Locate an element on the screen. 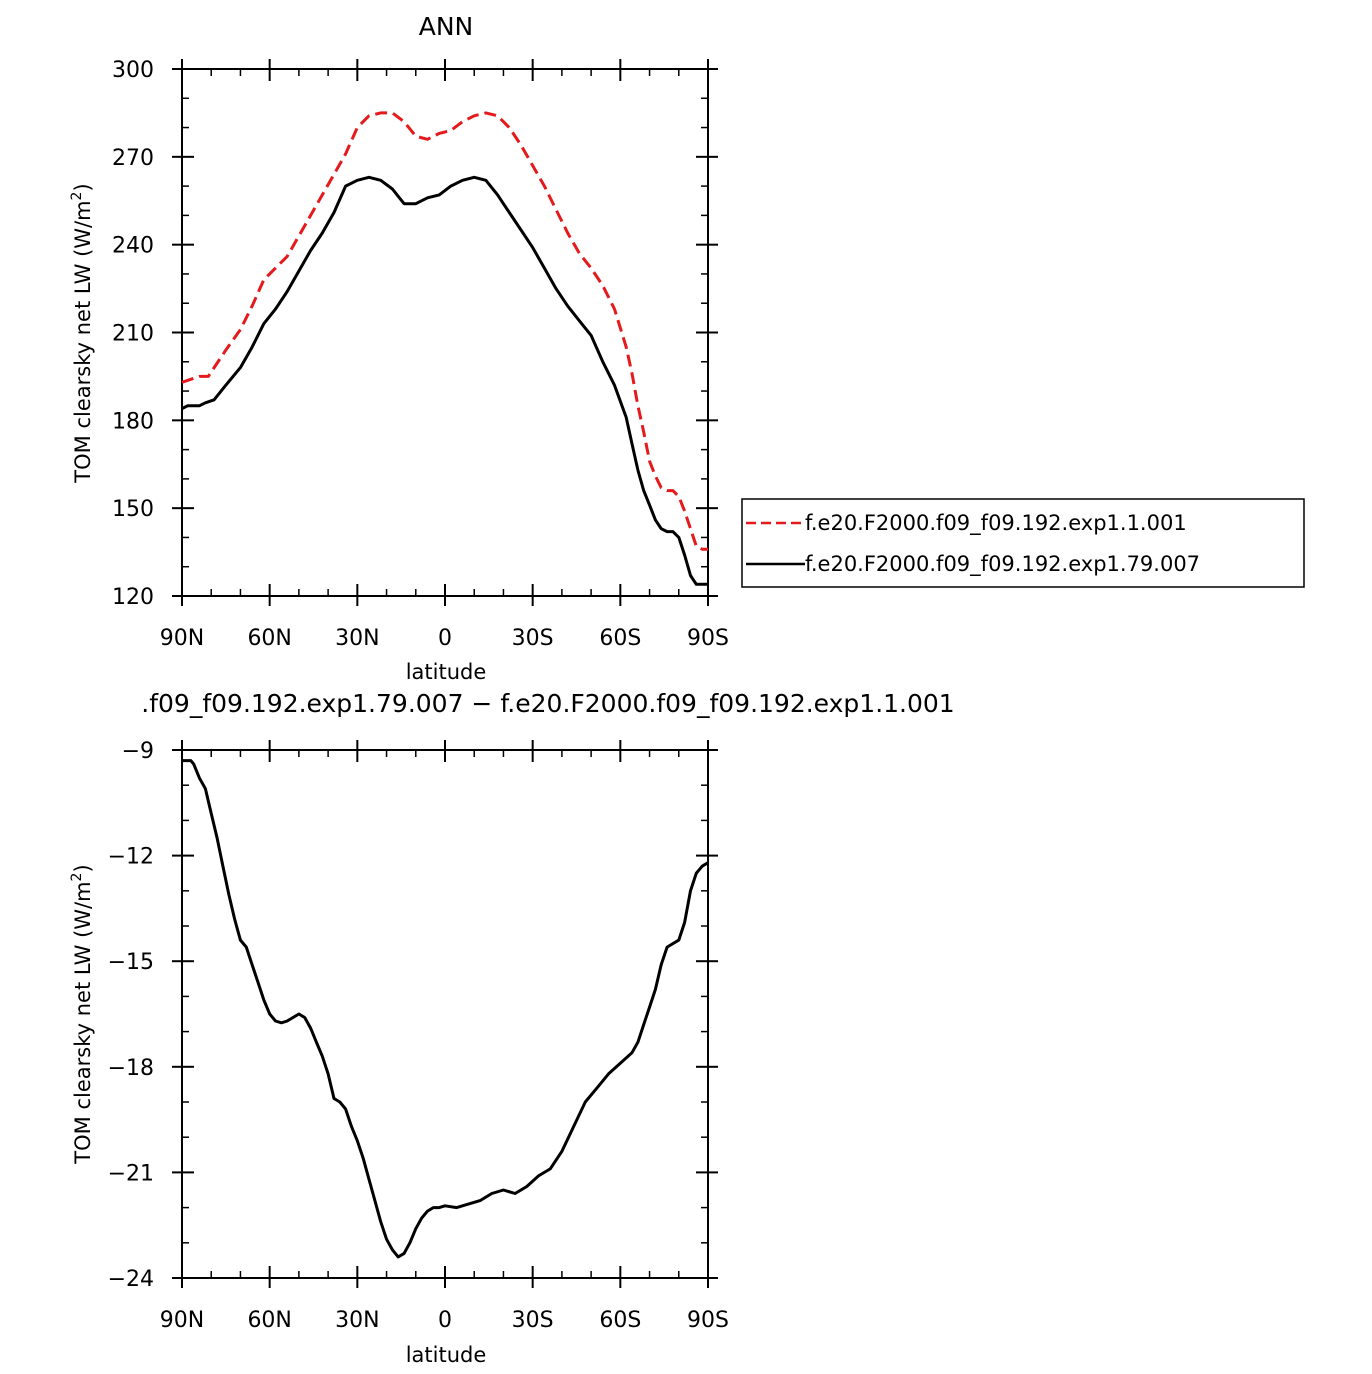 The image size is (1372, 1374). y-tick-label: −9 is located at coordinates (138, 751).